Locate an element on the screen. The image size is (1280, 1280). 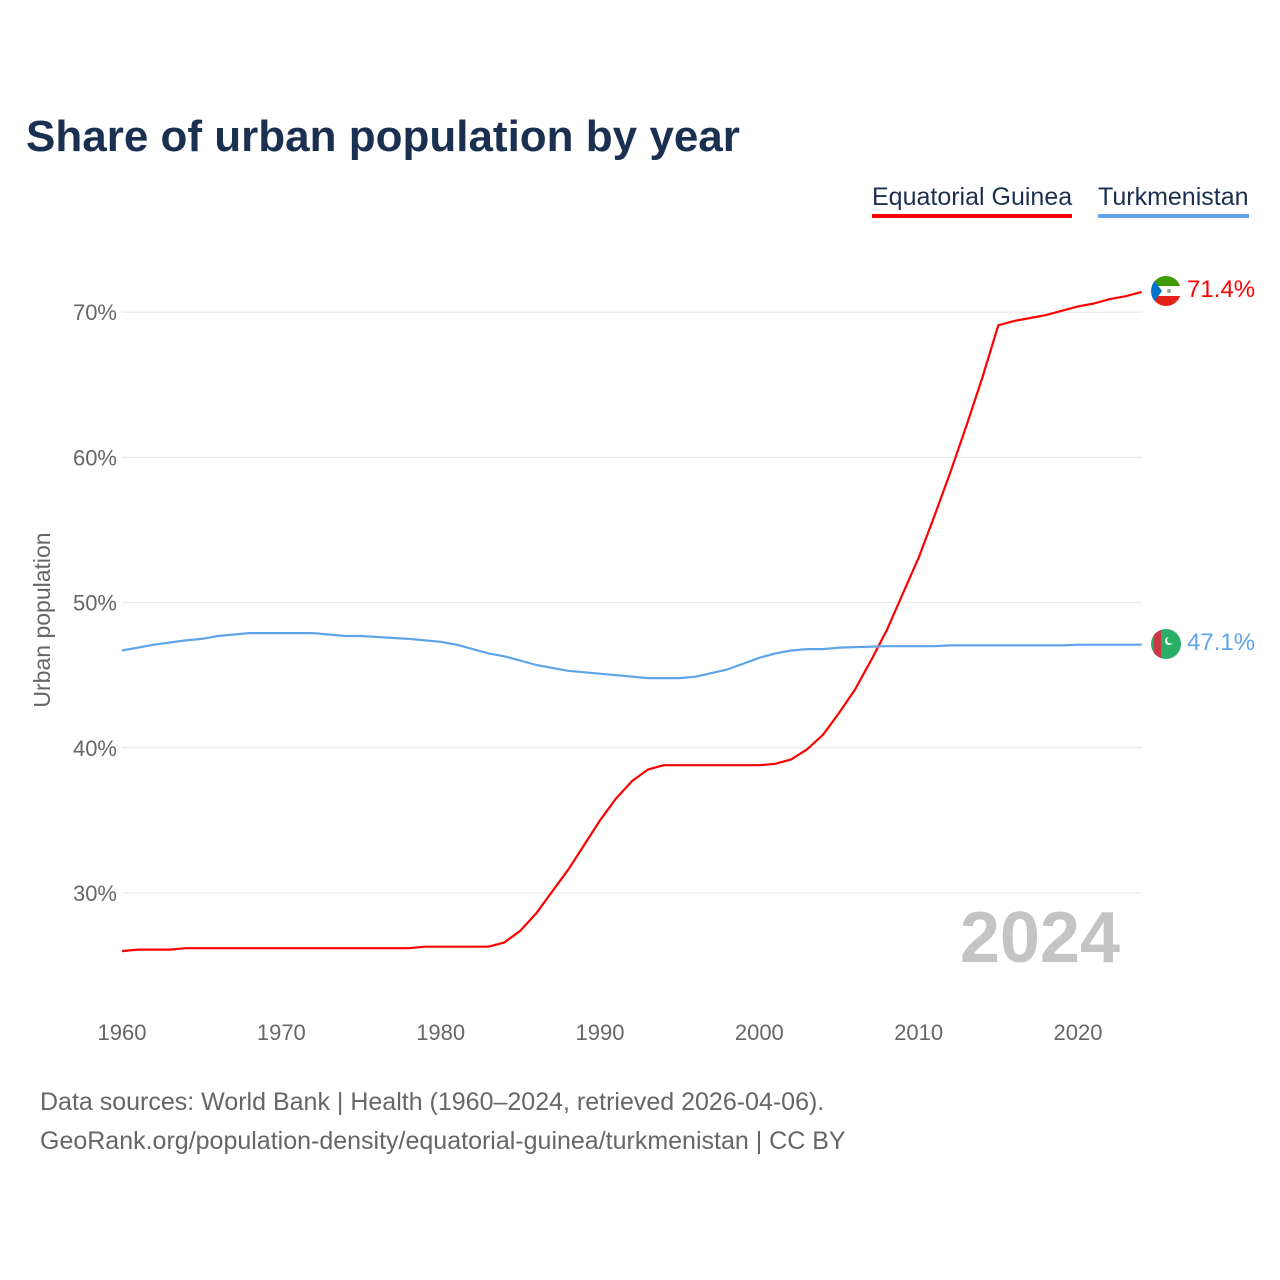
legend-equatorial-guinea: Equatorial Guinea is located at coordinates (972, 200).